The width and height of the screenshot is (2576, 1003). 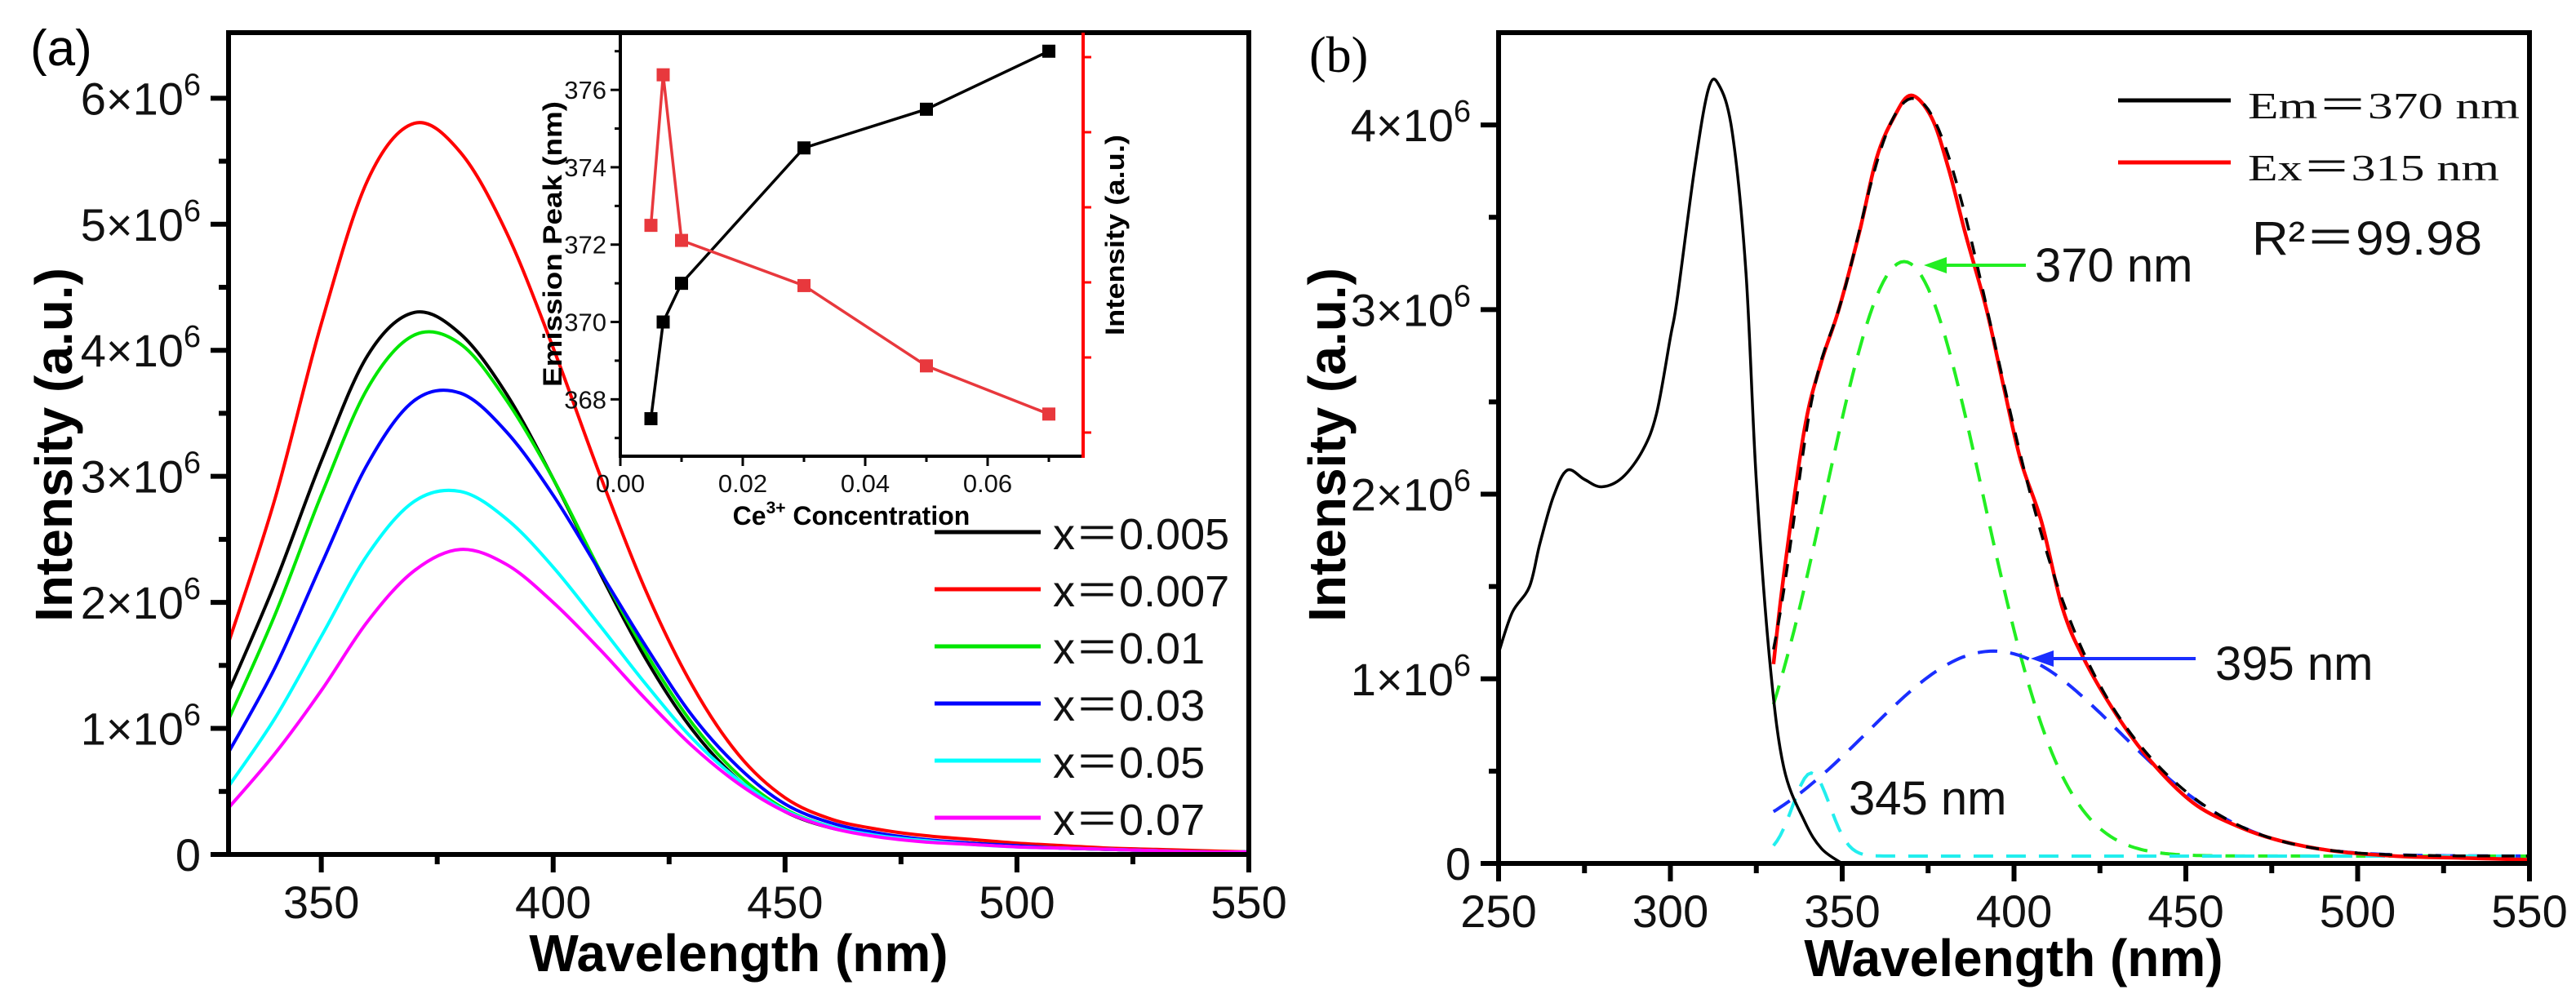 What do you see at coordinates (132, 225) in the screenshot?
I see `y-tick-mantissa: 5×10` at bounding box center [132, 225].